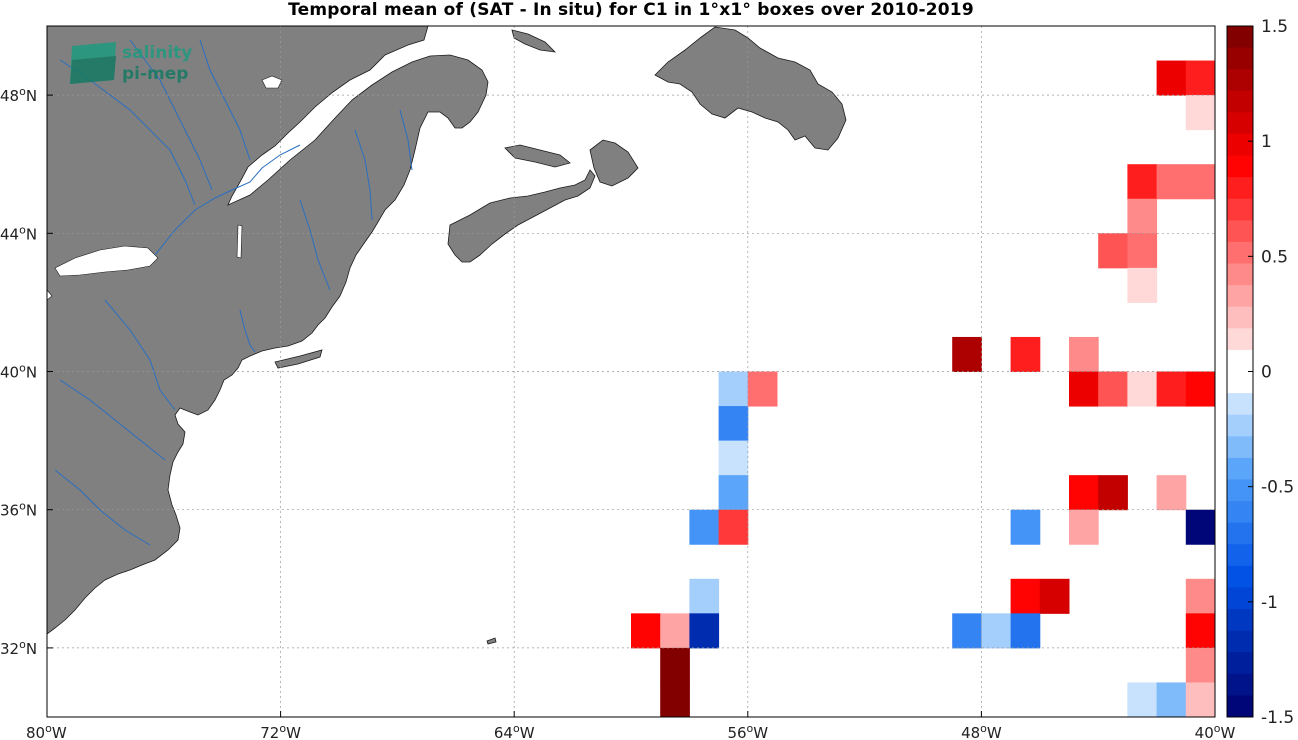  I want to click on logo-emblem-fold, so click(93, 70).